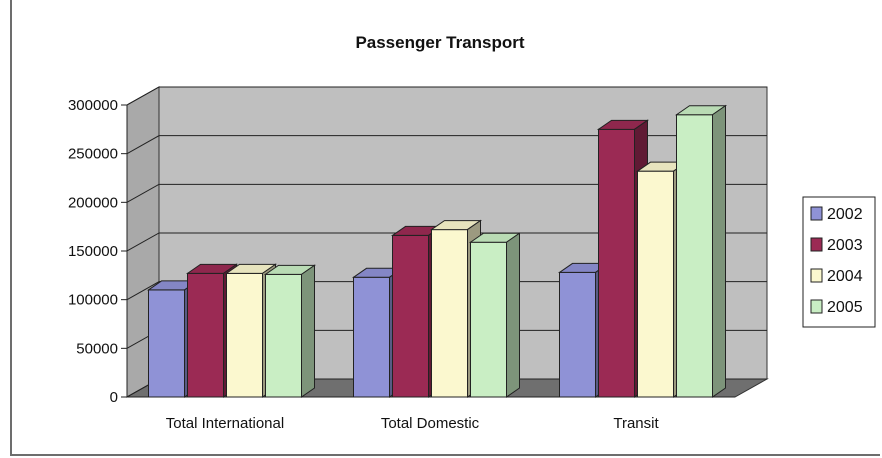 This screenshot has height=458, width=882. I want to click on legend-label: 2003, so click(845, 245).